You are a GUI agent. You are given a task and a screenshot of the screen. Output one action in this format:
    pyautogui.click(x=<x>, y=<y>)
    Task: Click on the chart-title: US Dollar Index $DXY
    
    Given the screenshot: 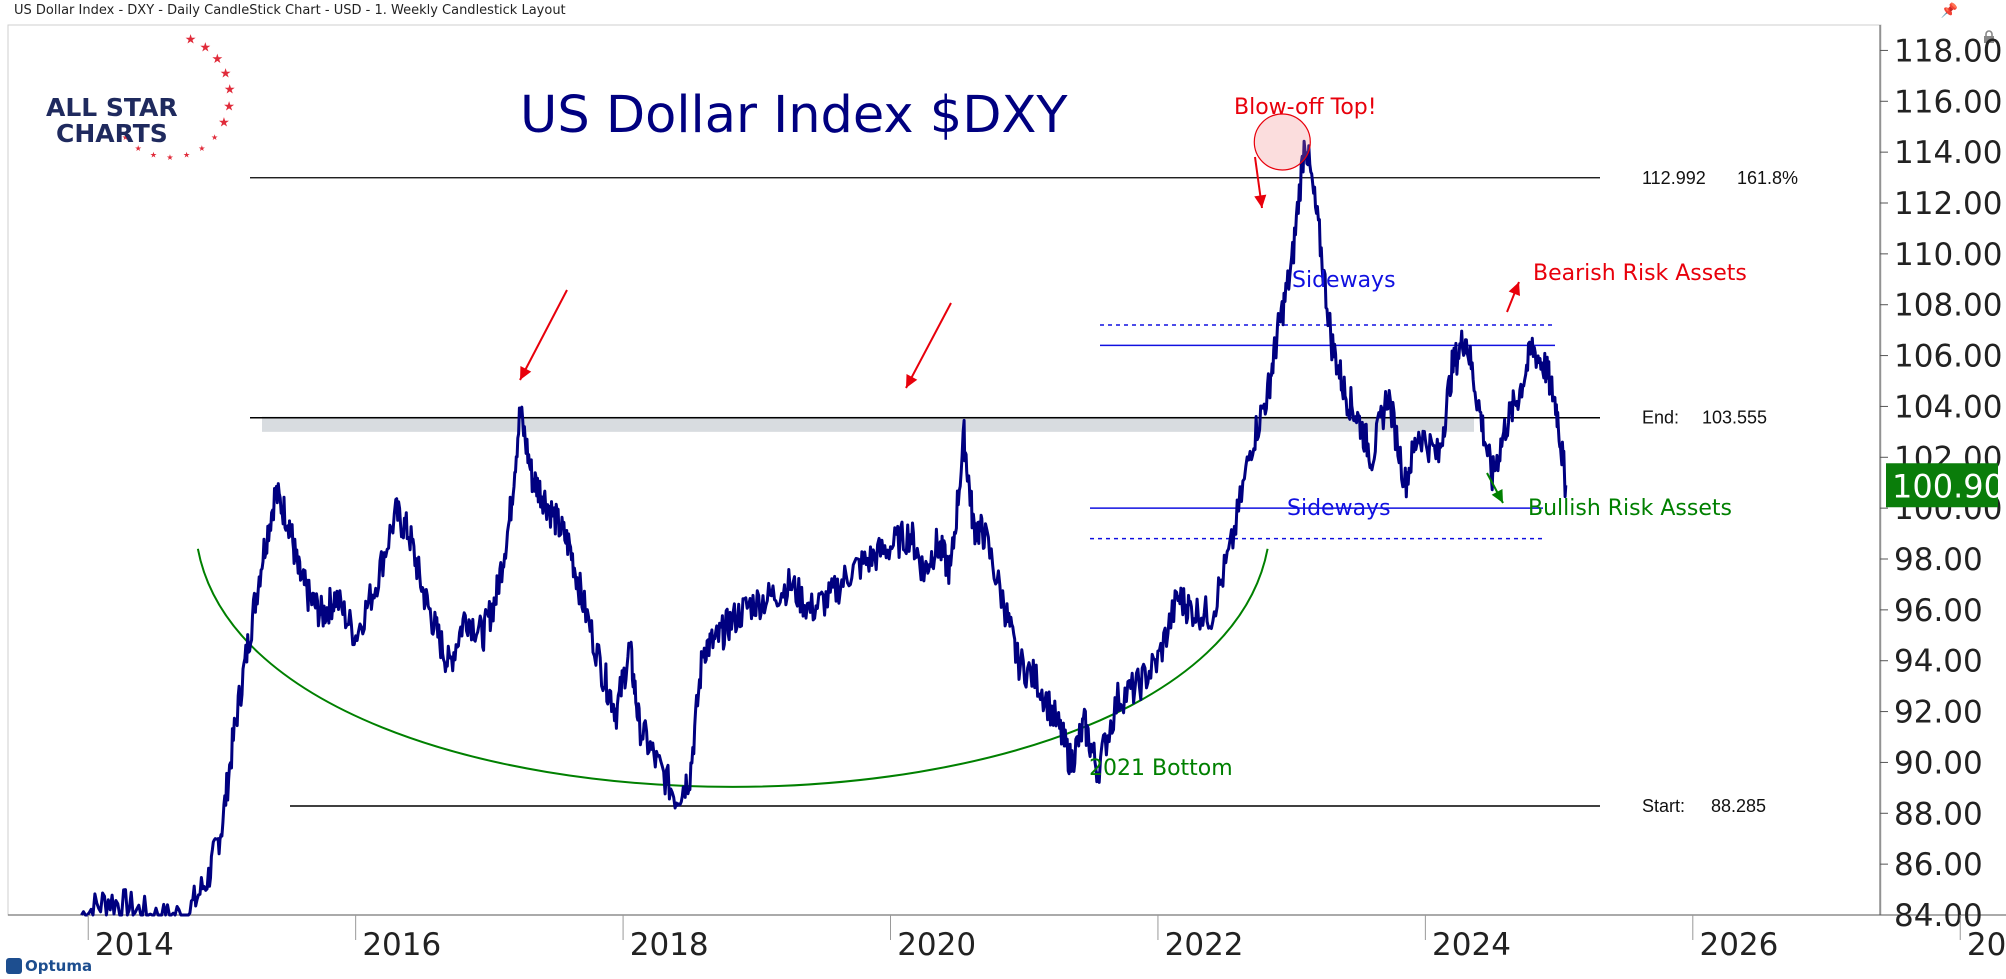 What is the action you would take?
    pyautogui.click(x=794, y=115)
    